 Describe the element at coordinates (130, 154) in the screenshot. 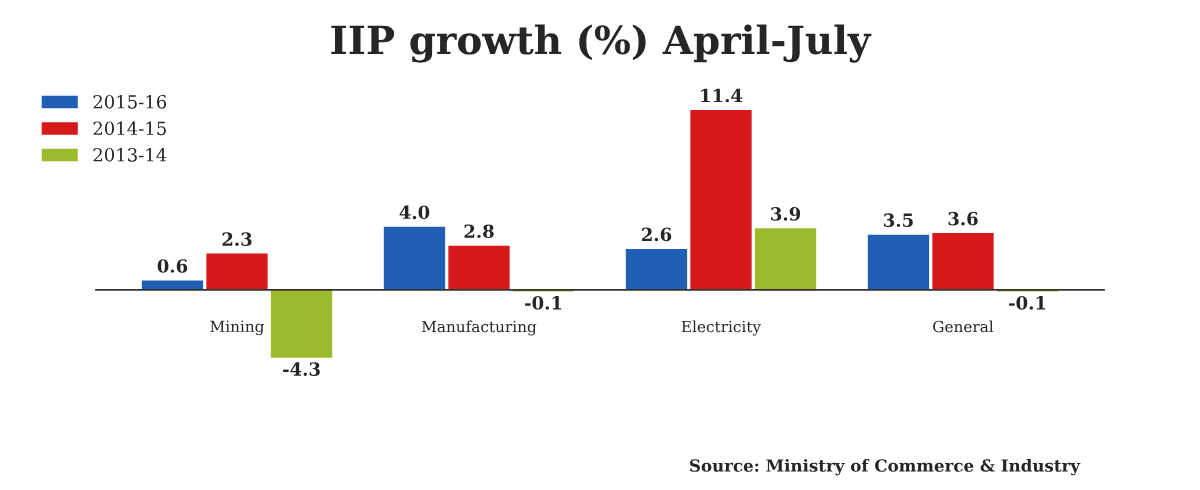

I see `legend-label: 2013-14` at that location.